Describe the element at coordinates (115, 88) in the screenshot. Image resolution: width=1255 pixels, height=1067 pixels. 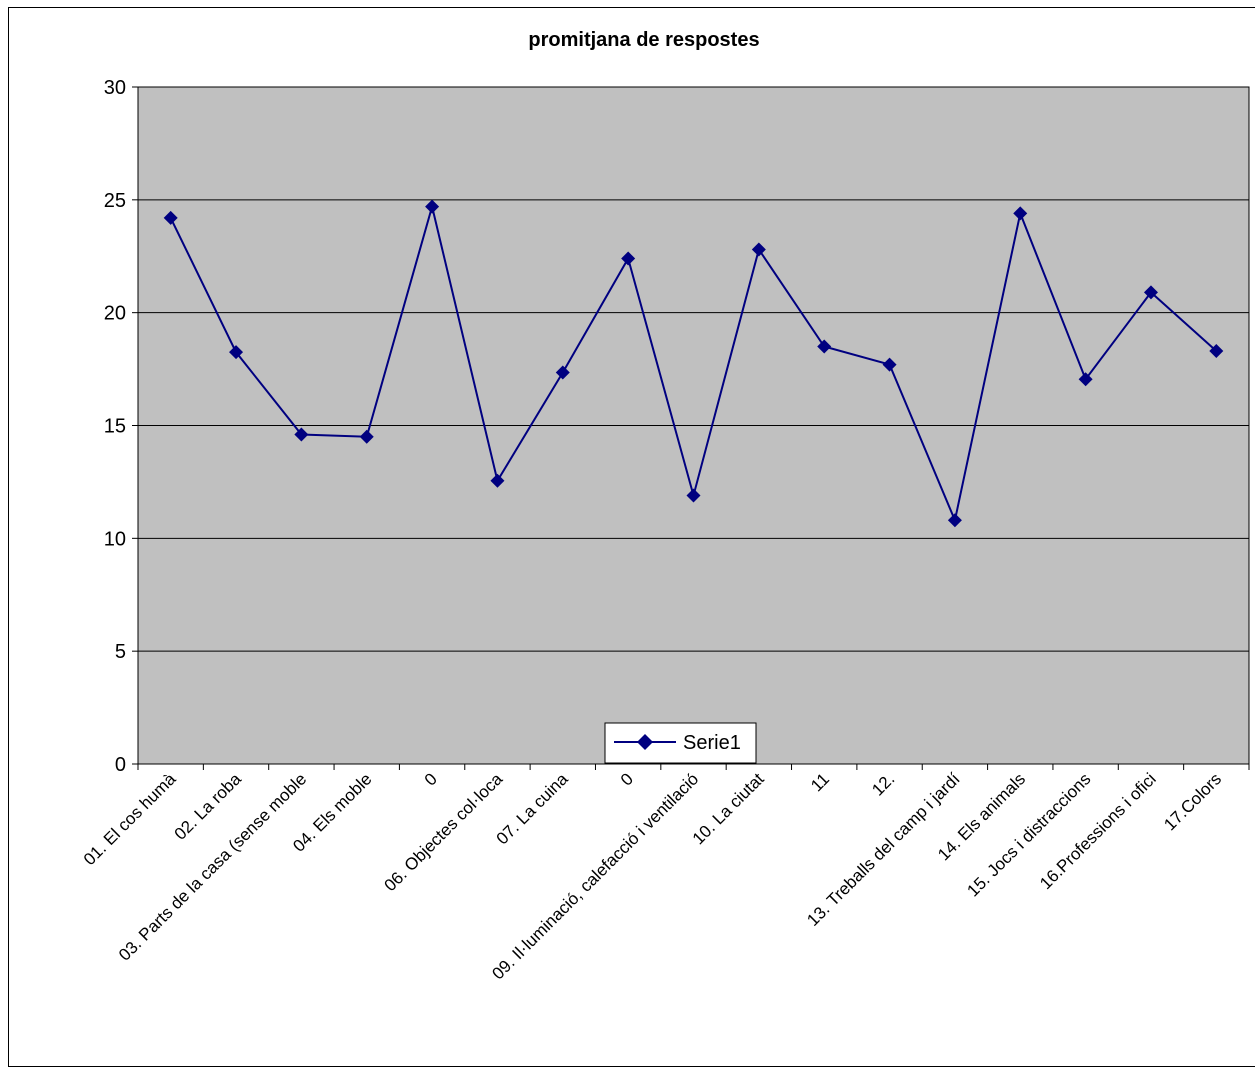
I see `y-tick-label: 30` at that location.